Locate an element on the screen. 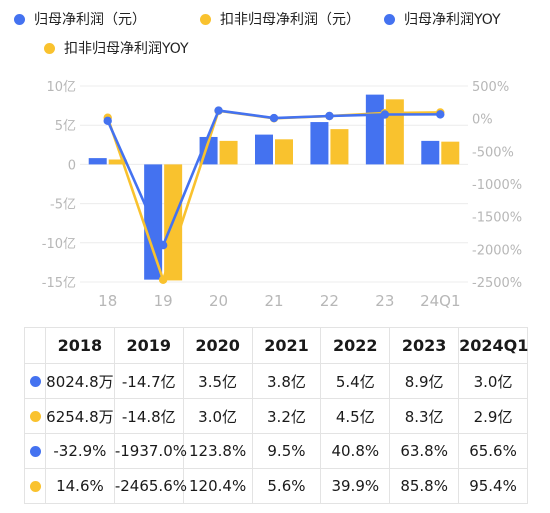  table-cell: -14.8亿 is located at coordinates (148, 416).